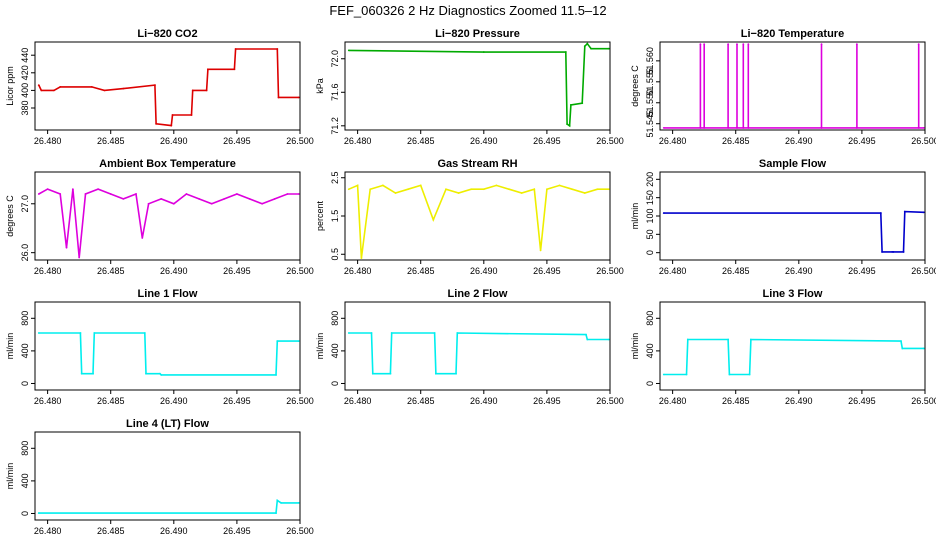 The width and height of the screenshot is (936, 540). What do you see at coordinates (48, 141) in the screenshot?
I see `panel-1-xtick-label: 26.480` at bounding box center [48, 141].